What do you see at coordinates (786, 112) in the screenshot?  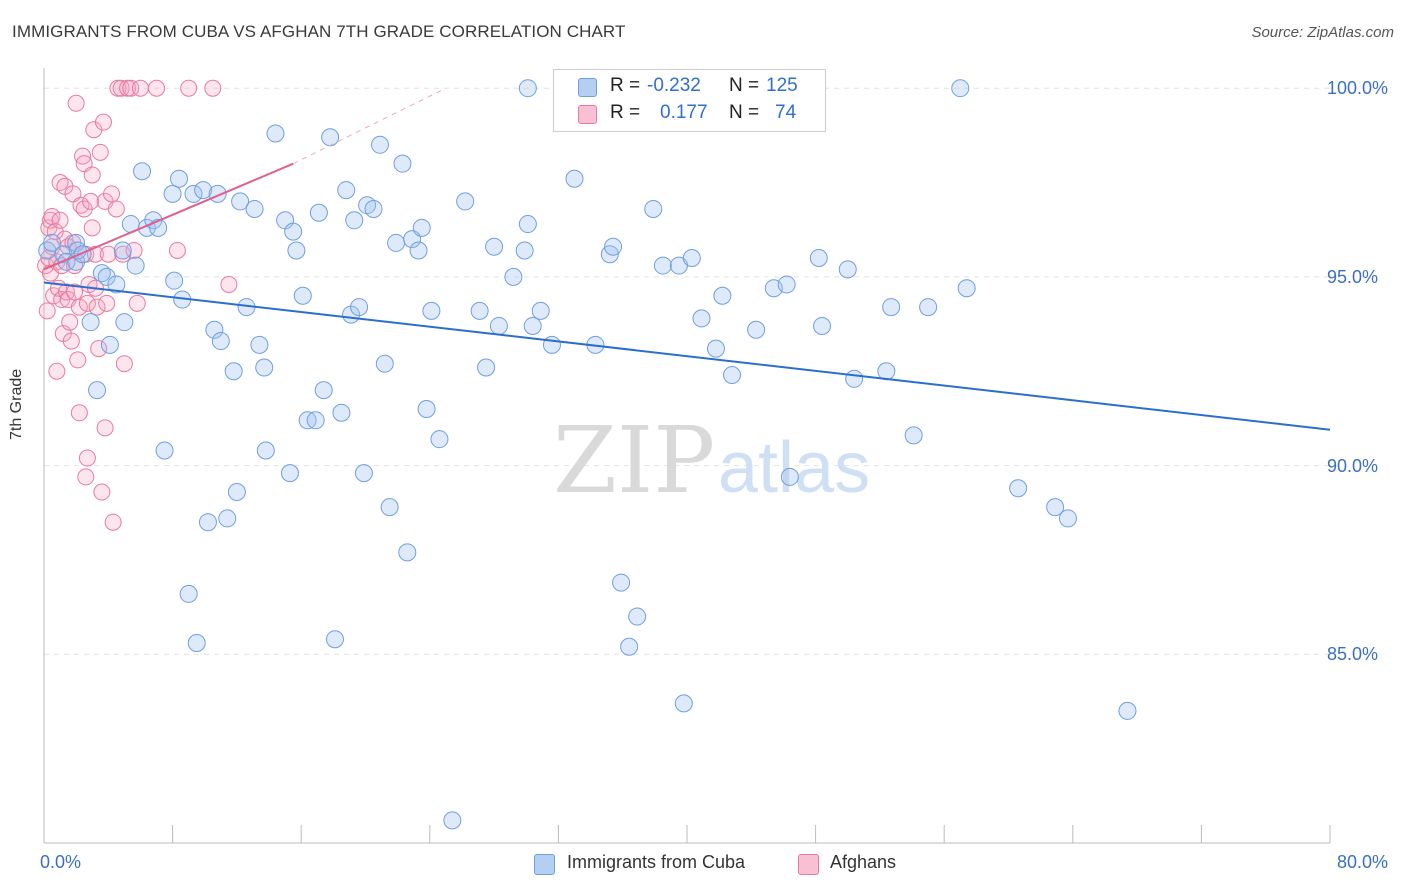 I see `legend-n-value: 74` at bounding box center [786, 112].